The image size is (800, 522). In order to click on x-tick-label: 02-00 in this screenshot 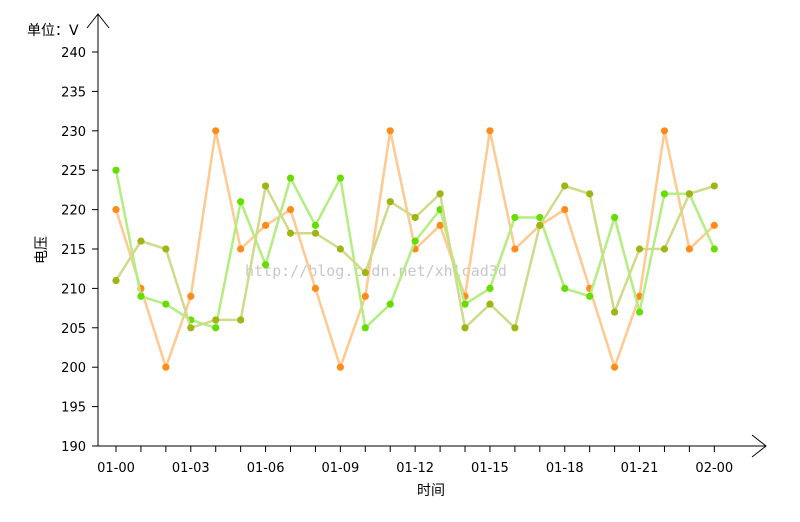, I will do `click(714, 468)`.